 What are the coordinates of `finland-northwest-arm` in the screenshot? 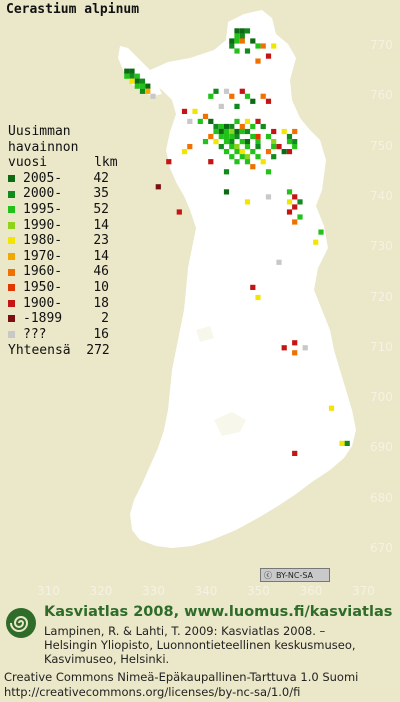 It's located at (140, 71).